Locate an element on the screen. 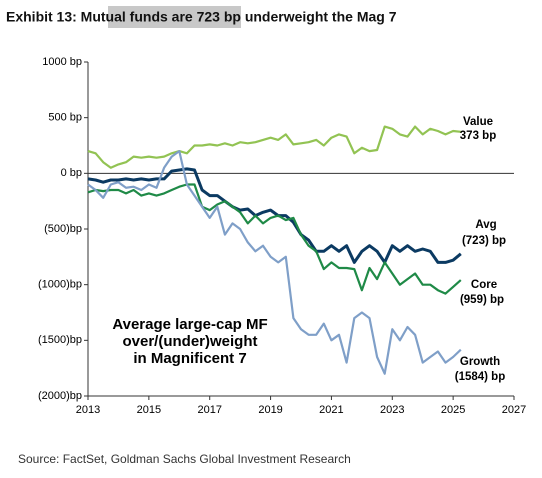  annotation: Average large-cap MF is located at coordinates (189, 324).